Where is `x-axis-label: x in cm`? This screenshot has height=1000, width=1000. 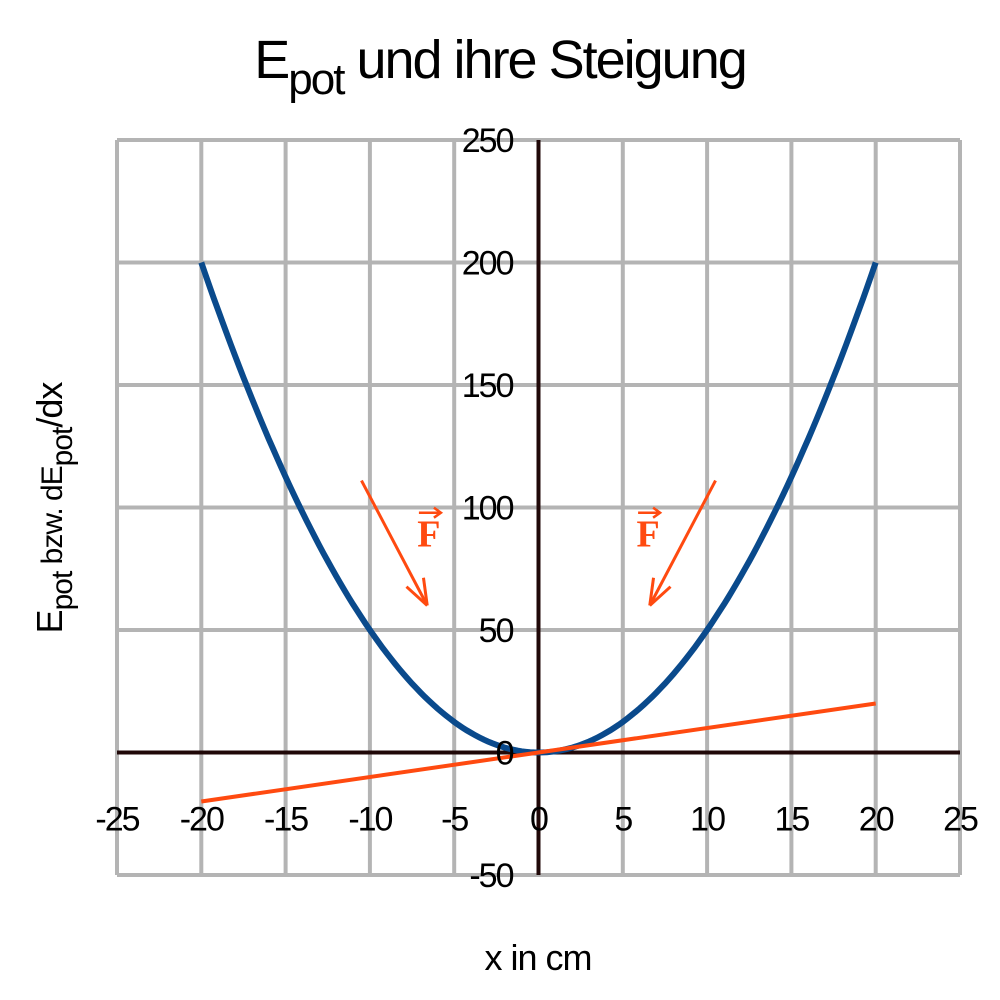
x-axis-label: x in cm is located at coordinates (537, 957).